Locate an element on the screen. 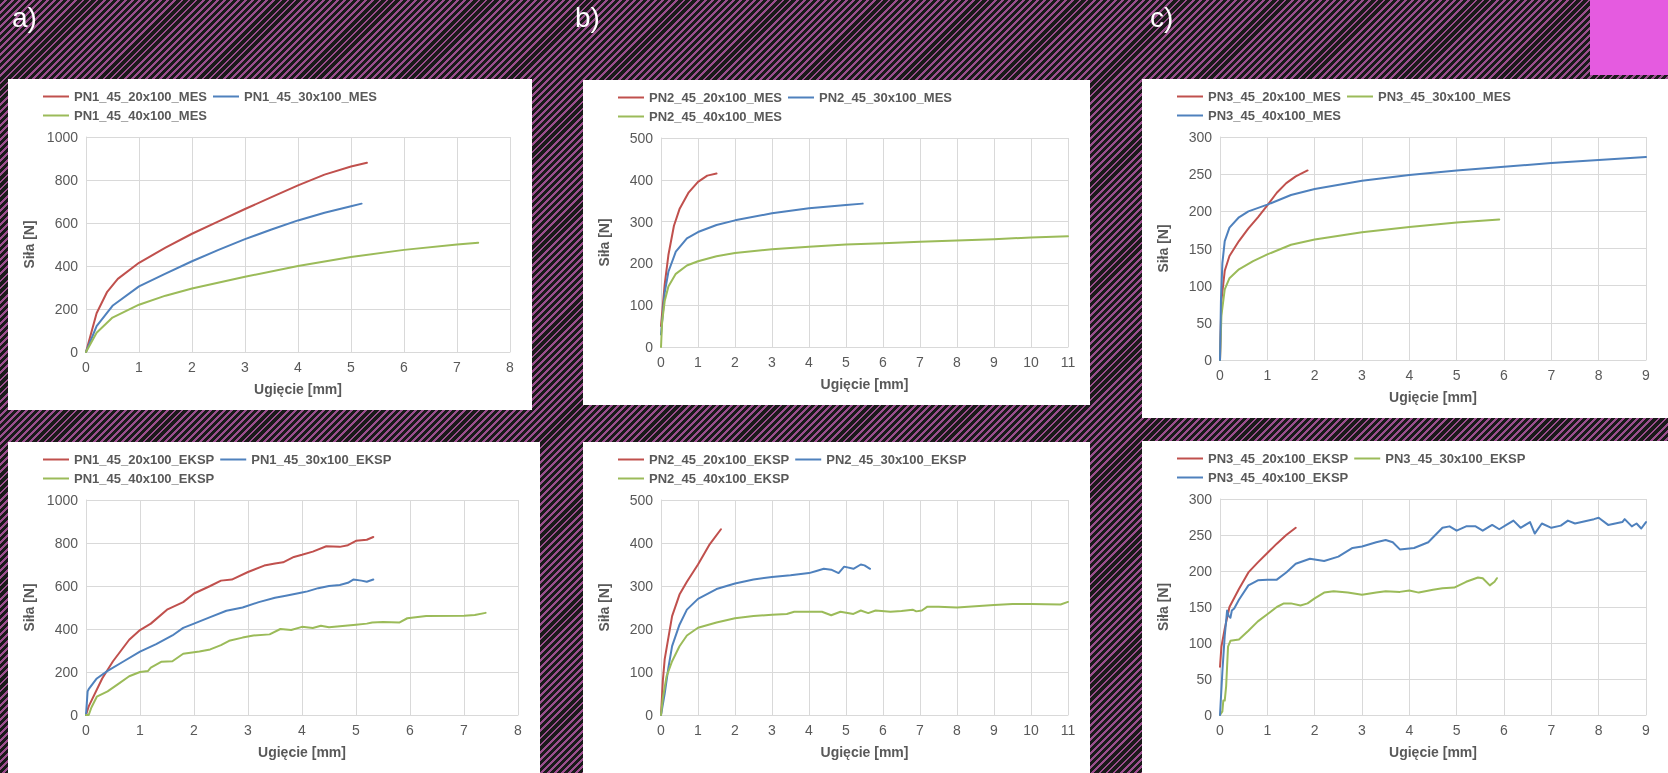 This screenshot has height=773, width=1668. legend-label: PN2_45_30x100_MES is located at coordinates (885, 97).